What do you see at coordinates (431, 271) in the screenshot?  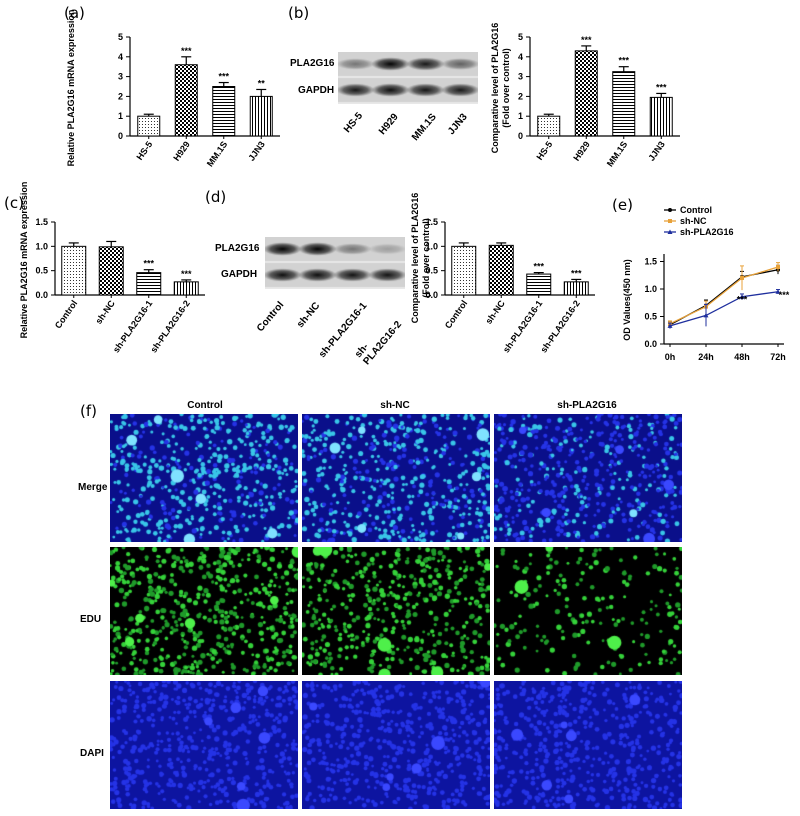 I see `chart-d-ytick-label: 0.5` at bounding box center [431, 271].